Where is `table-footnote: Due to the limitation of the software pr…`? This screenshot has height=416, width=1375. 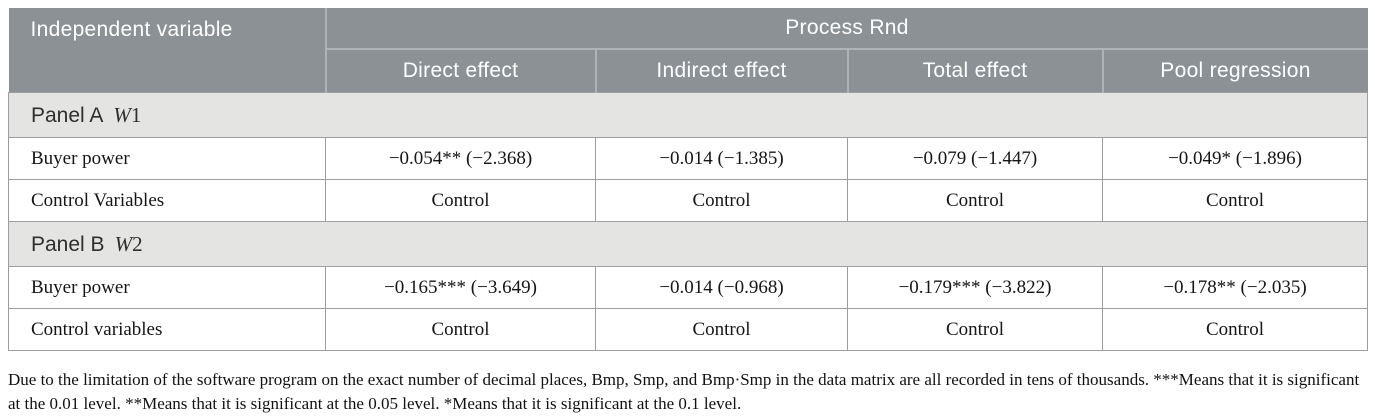 table-footnote: Due to the limitation of the software pr… is located at coordinates (684, 392).